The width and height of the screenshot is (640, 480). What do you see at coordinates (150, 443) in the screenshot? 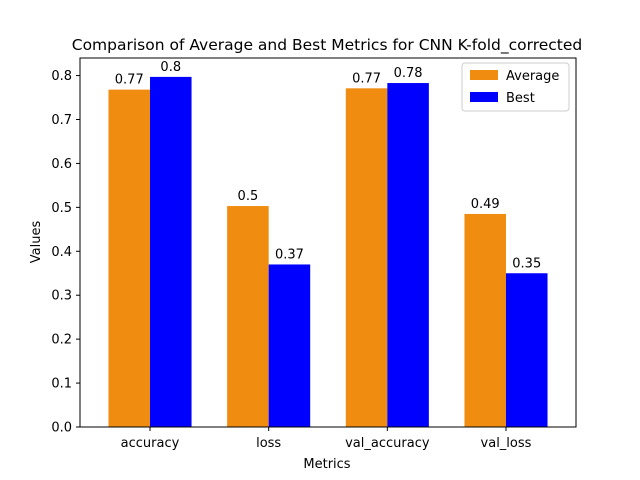
I see `x-tick-label: accuracy` at bounding box center [150, 443].